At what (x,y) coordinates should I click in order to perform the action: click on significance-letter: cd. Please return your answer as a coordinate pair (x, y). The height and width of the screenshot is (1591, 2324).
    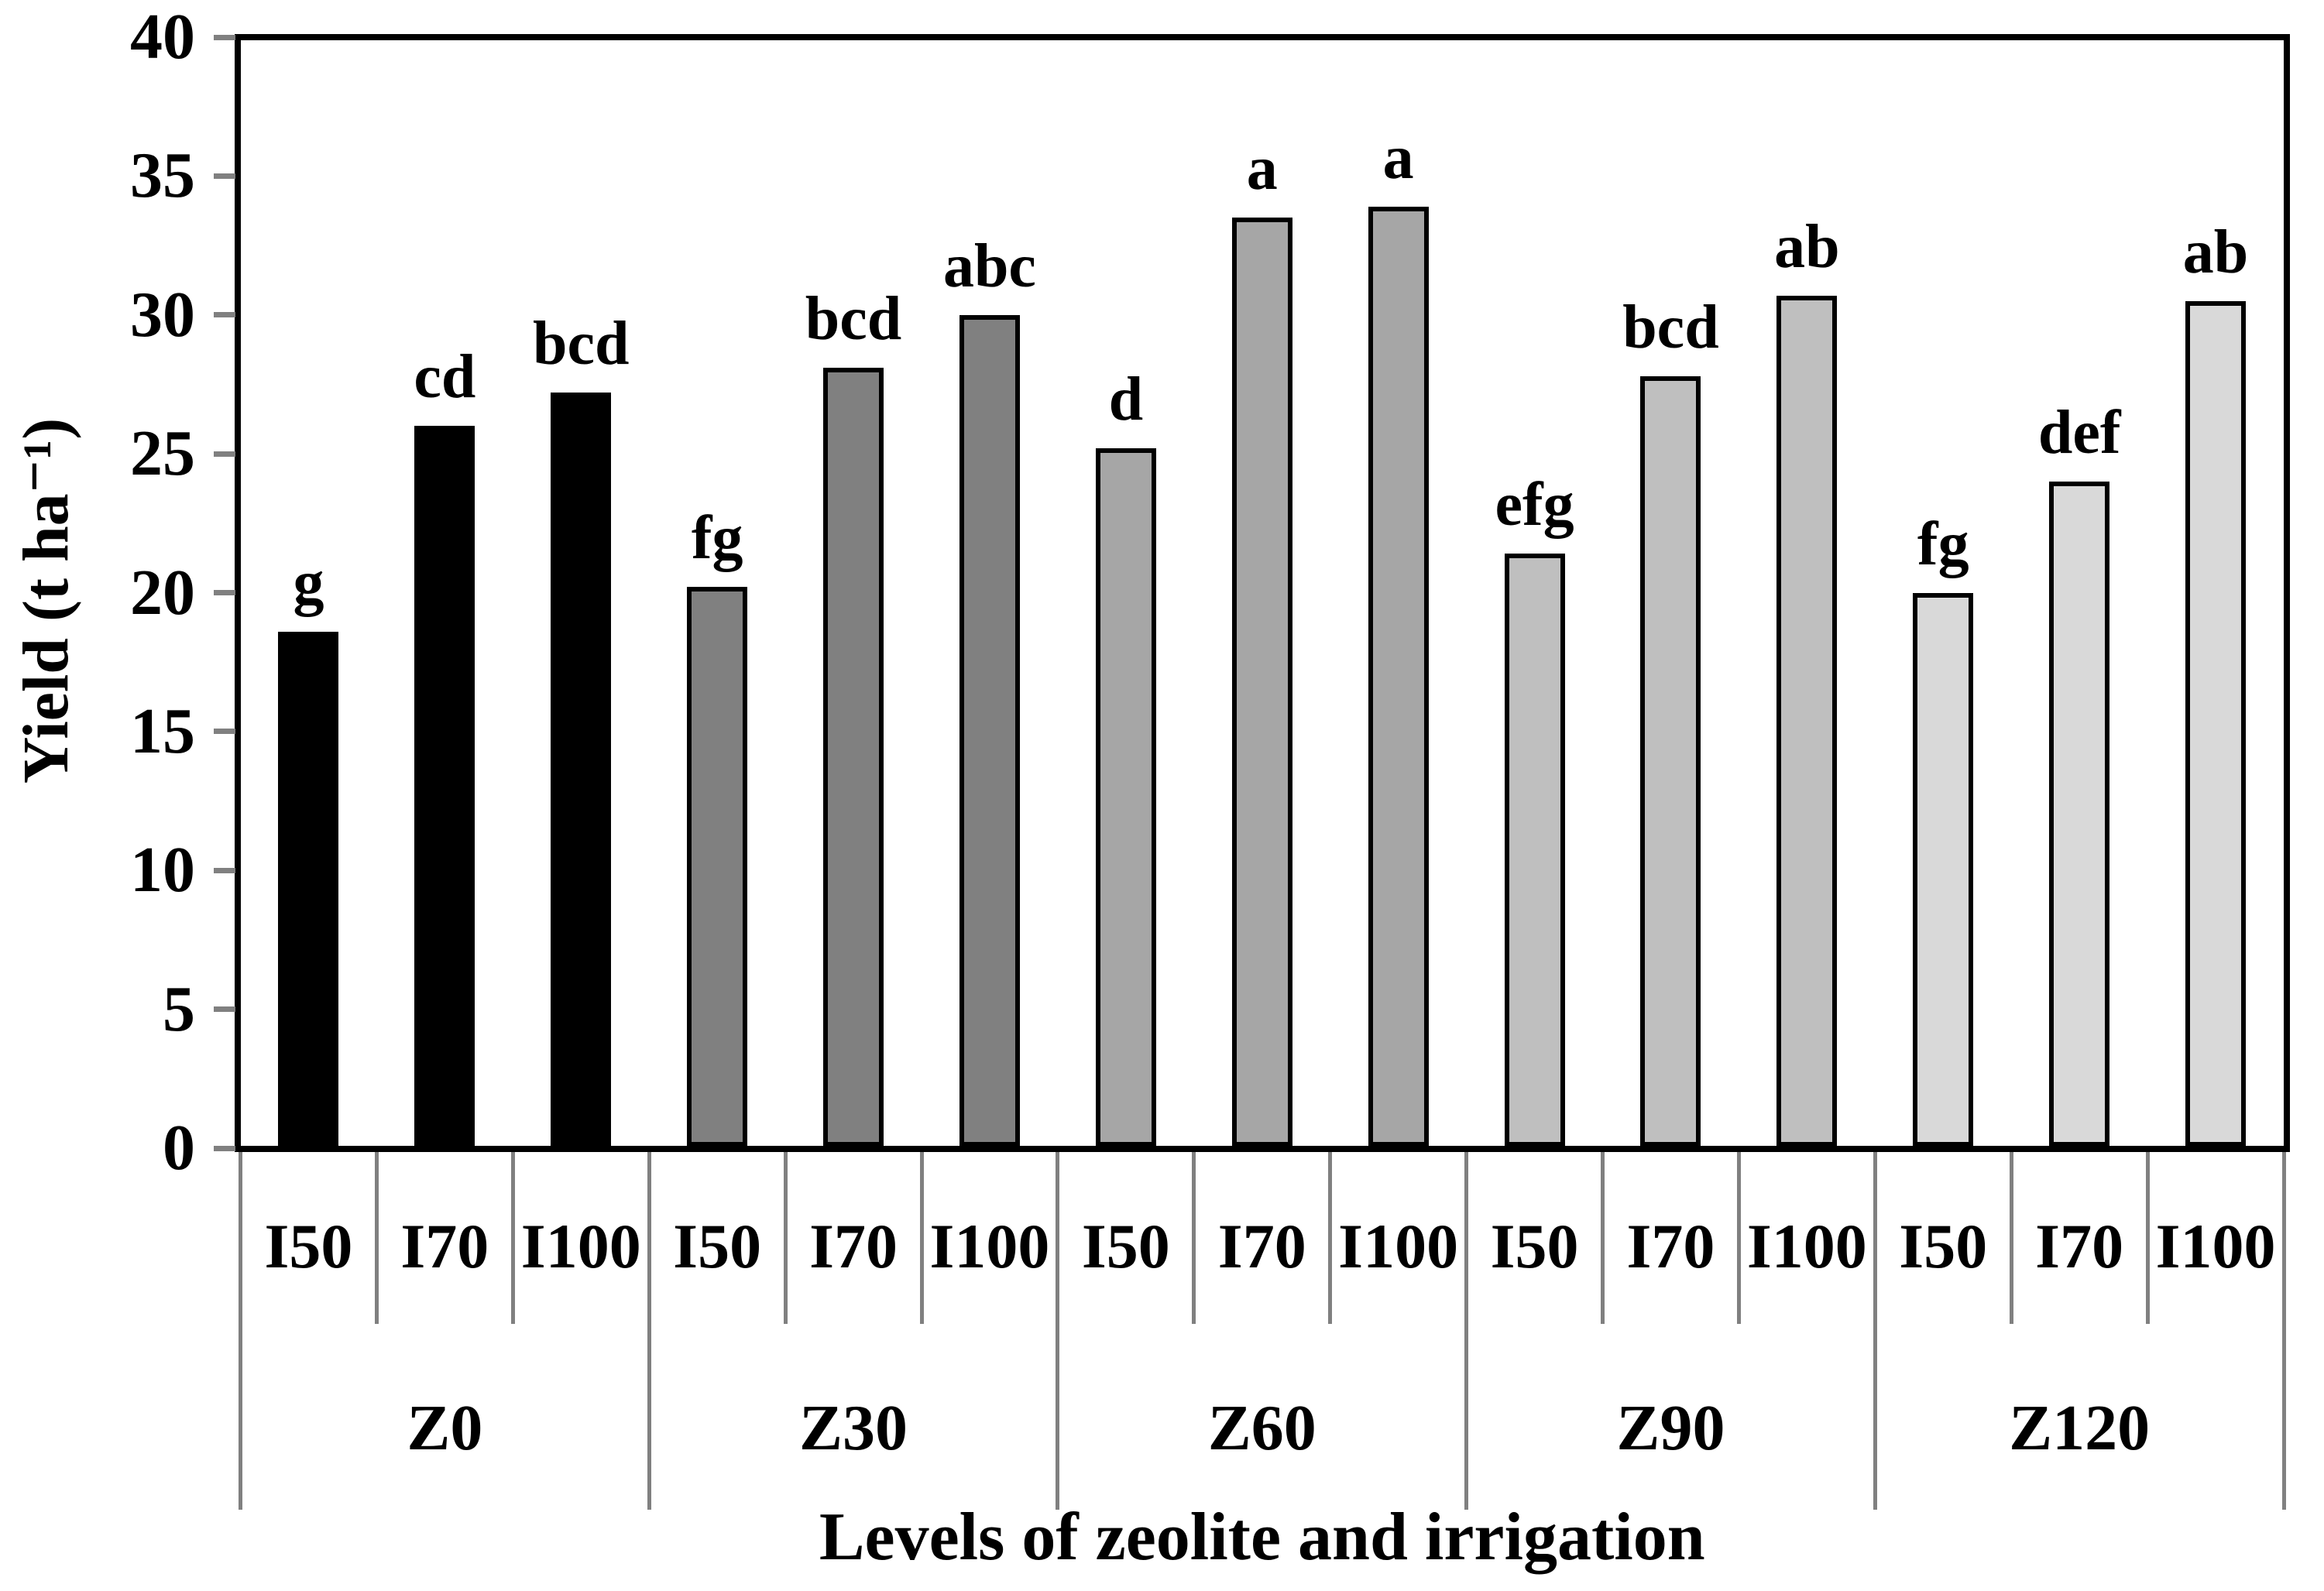
    Looking at the image, I should click on (445, 378).